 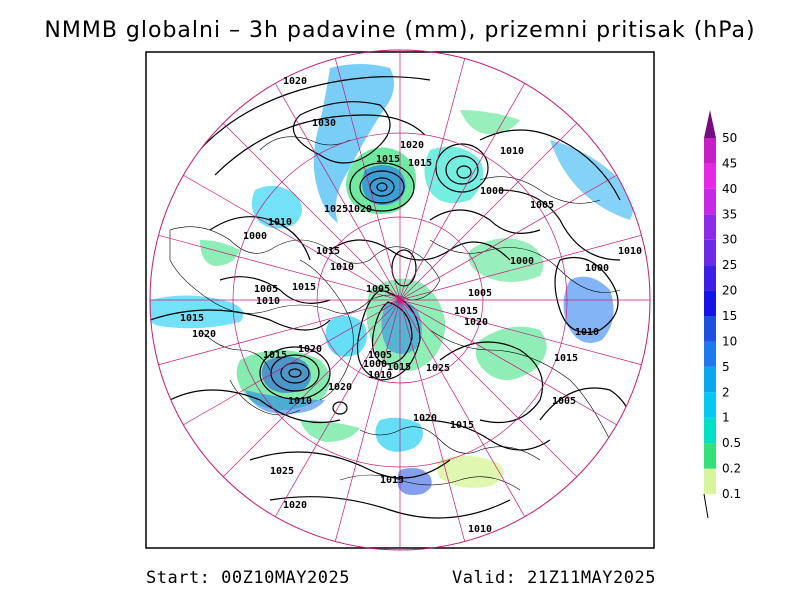 What do you see at coordinates (731, 494) in the screenshot?
I see `legend-label: 0.1` at bounding box center [731, 494].